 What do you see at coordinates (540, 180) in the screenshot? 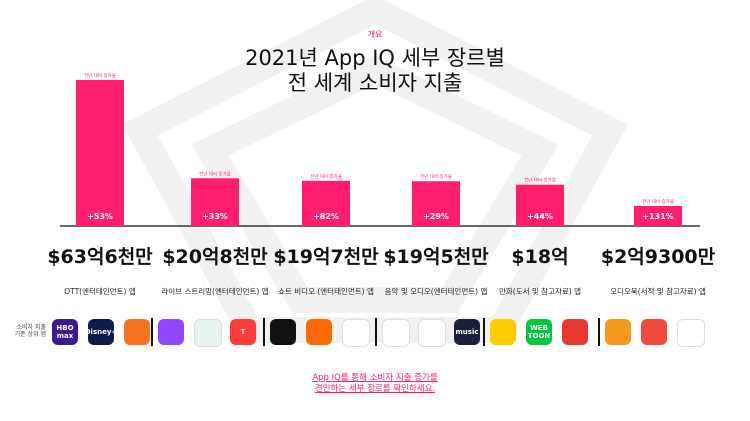
I see `growth-caption-4: 전년 대비 증가율` at bounding box center [540, 180].